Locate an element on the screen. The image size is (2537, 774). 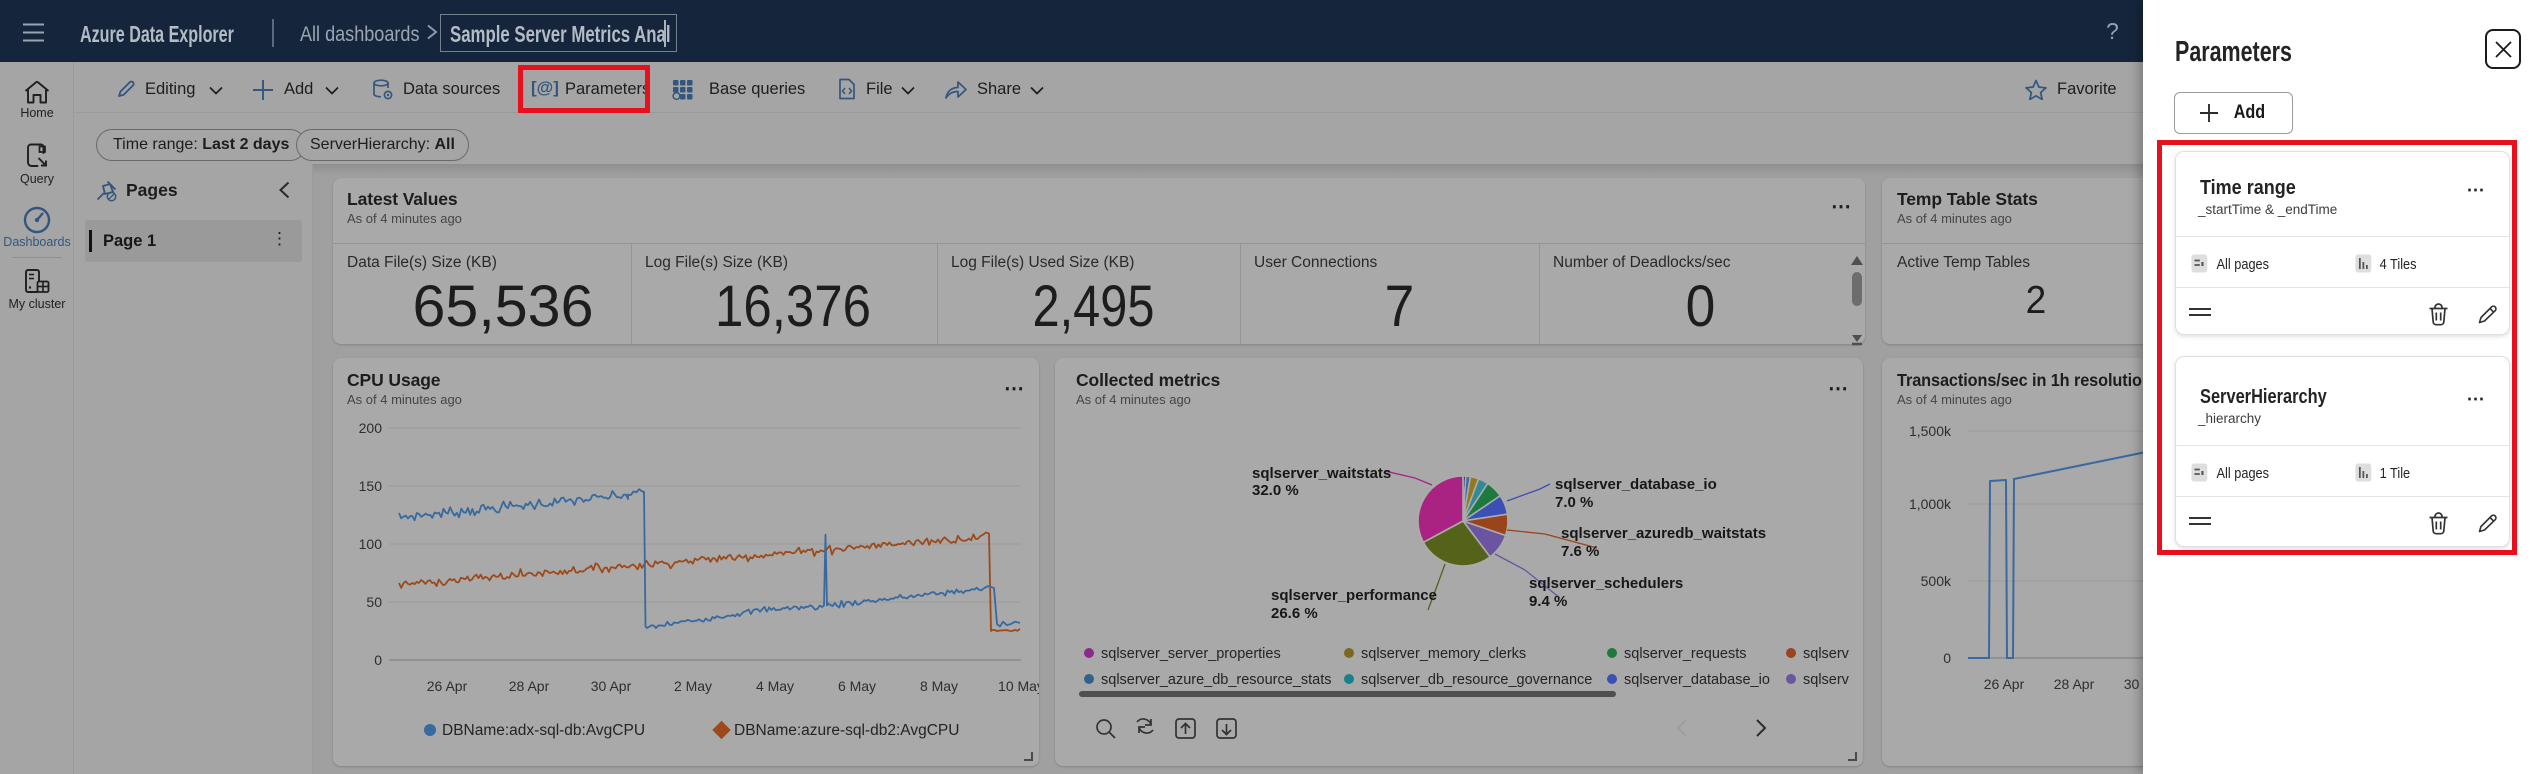
svg-text: 500k is located at coordinates (1936, 581).